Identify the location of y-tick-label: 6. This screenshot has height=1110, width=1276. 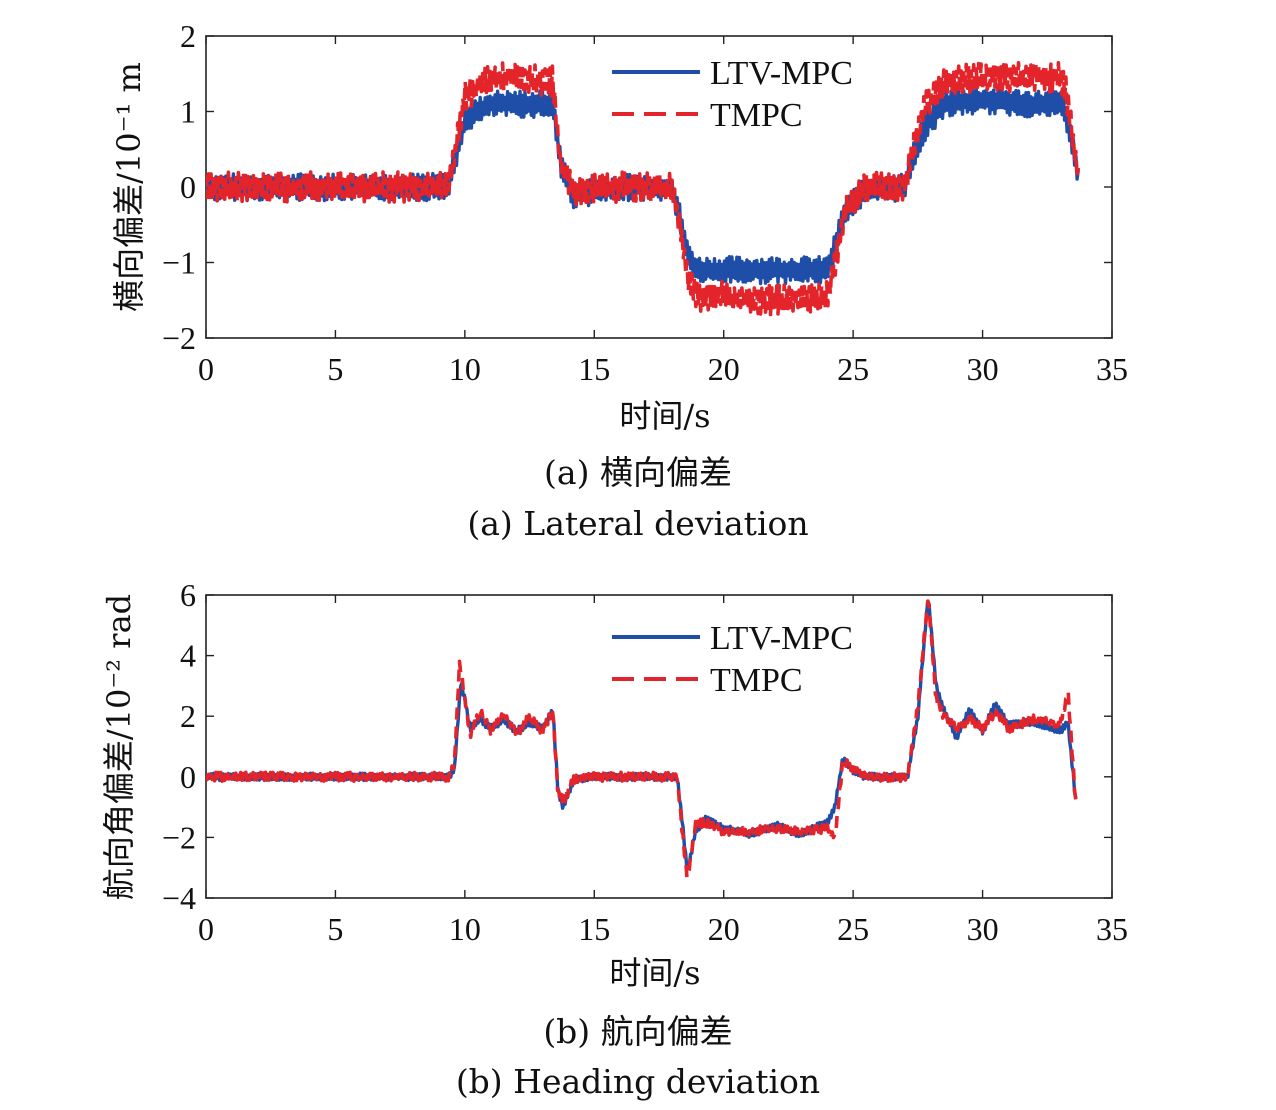
(188, 595).